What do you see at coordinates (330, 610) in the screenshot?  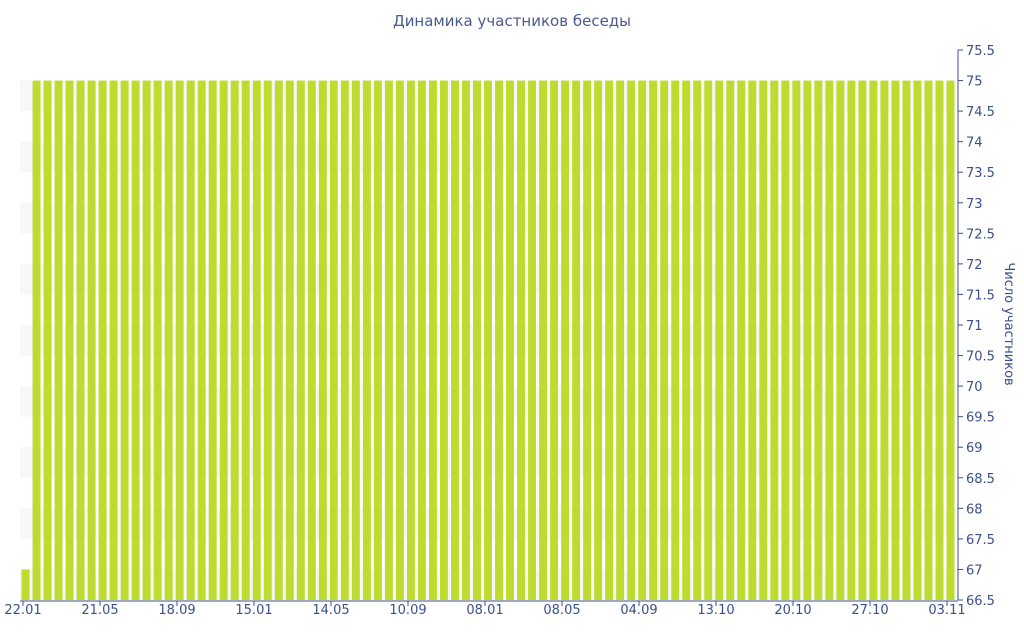 I see `x-tick-label: 14.05` at bounding box center [330, 610].